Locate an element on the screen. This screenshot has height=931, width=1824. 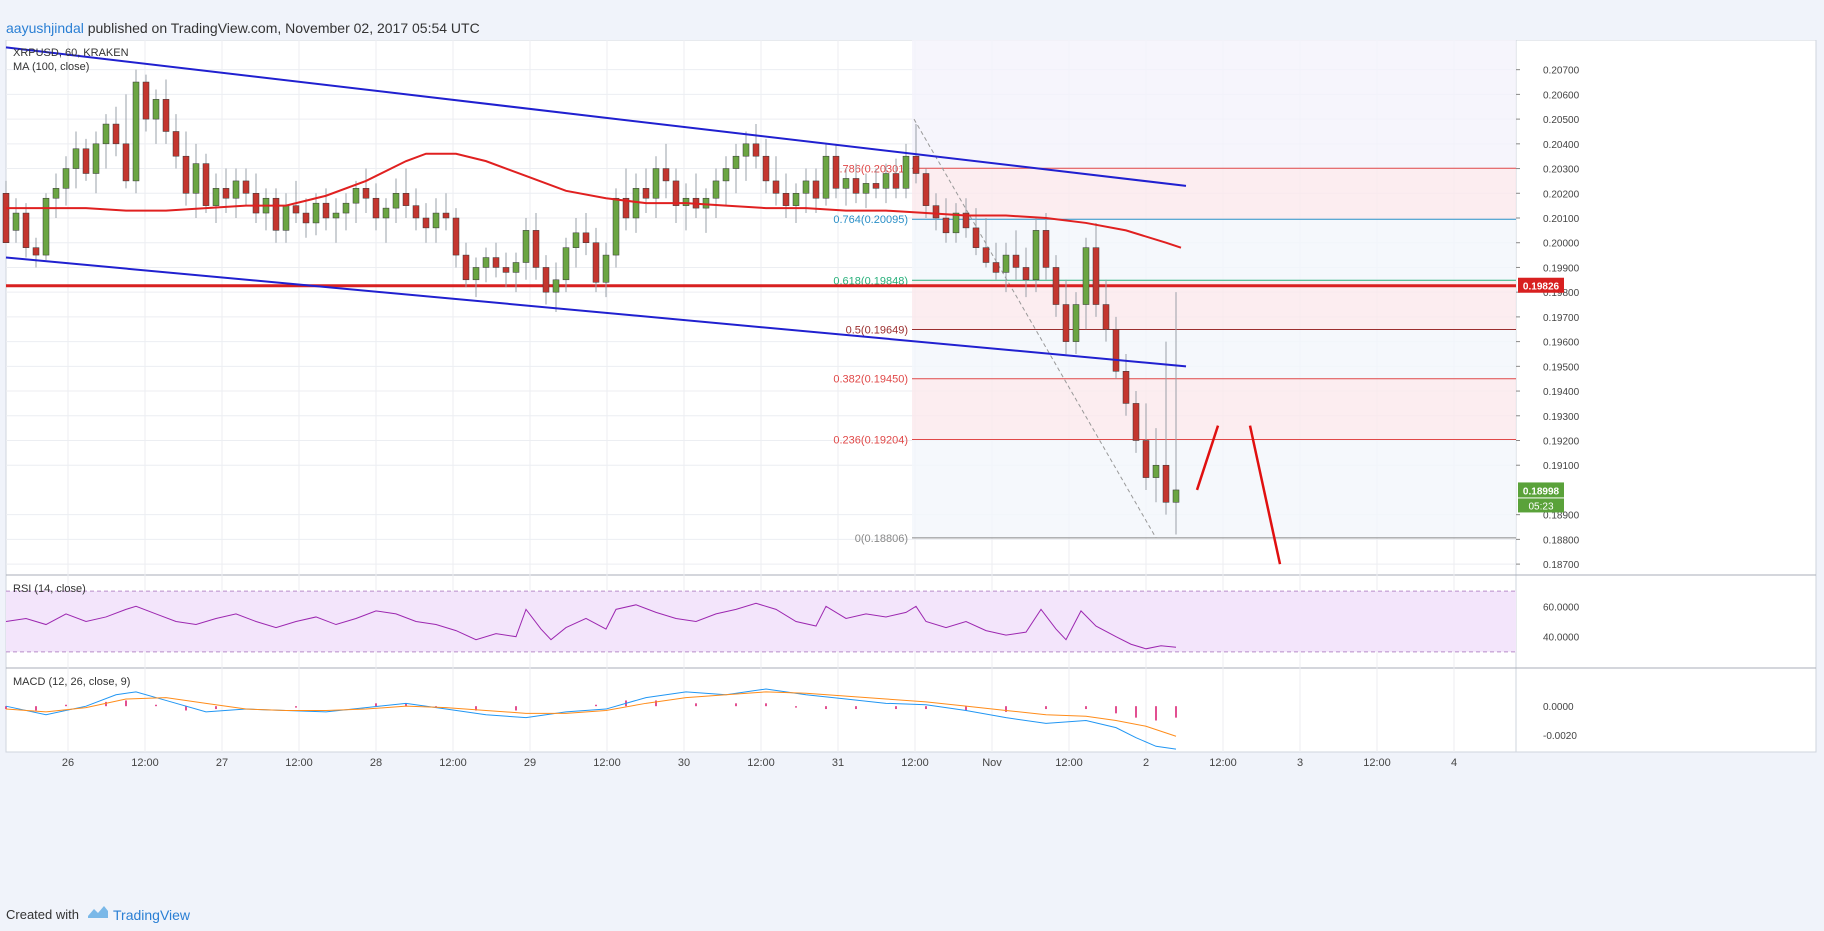
channel-upper-line is located at coordinates (596, 116).